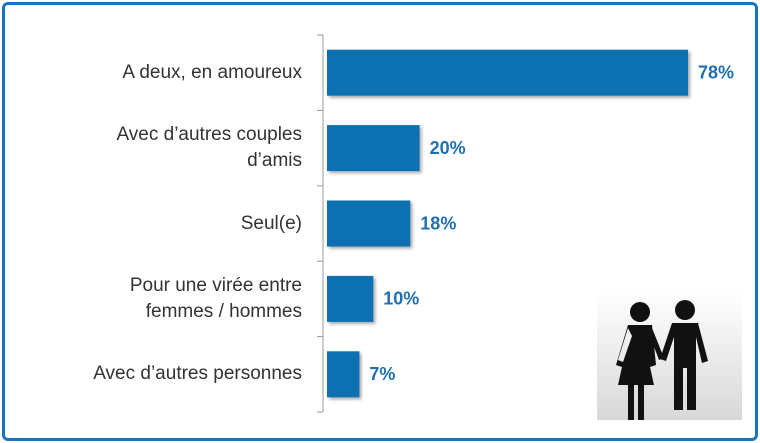 The height and width of the screenshot is (443, 760). What do you see at coordinates (669, 355) in the screenshot?
I see `couple-icon` at bounding box center [669, 355].